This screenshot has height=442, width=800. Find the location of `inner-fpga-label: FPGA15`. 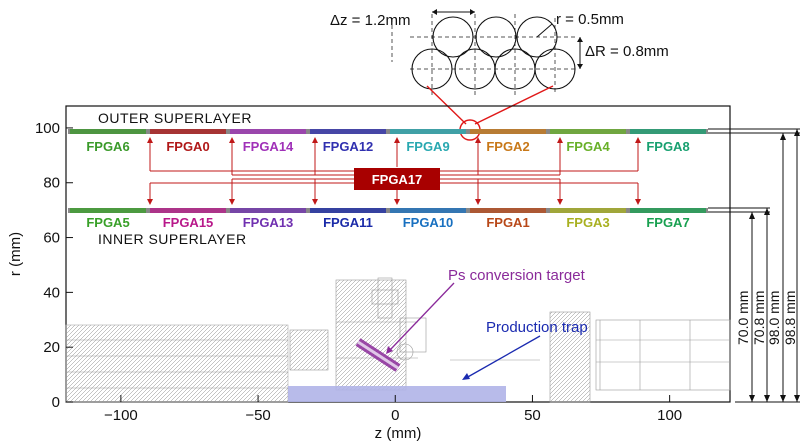

inner-fpga-label: FPGA15 is located at coordinates (188, 222).